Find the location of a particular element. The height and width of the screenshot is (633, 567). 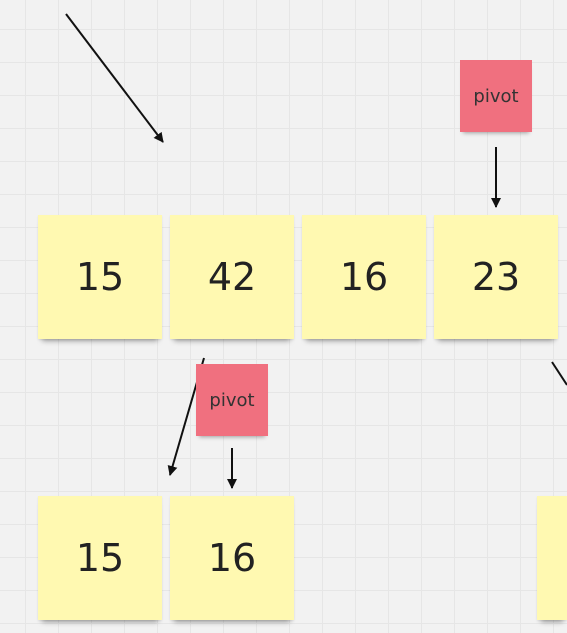

sticky-note-16: 16 is located at coordinates (364, 277).